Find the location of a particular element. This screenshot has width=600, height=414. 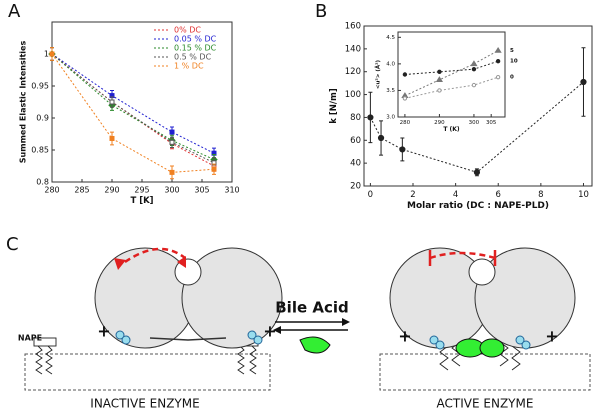

y-tick-label: 0.95 is located at coordinates (40, 86).